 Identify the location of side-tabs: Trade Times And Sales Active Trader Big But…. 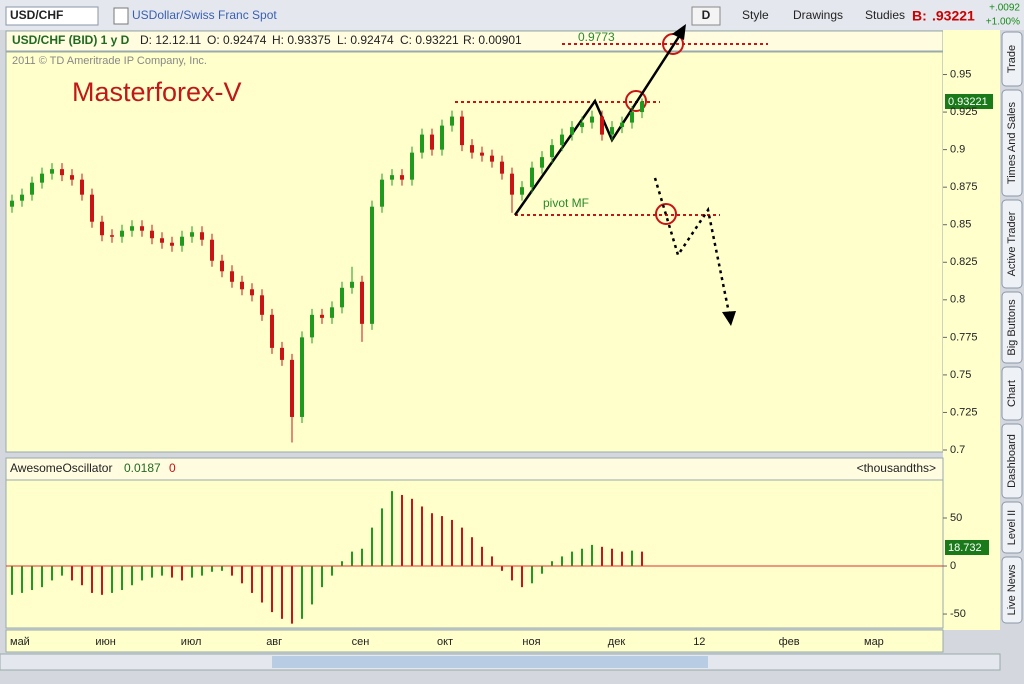
(1012, 327).